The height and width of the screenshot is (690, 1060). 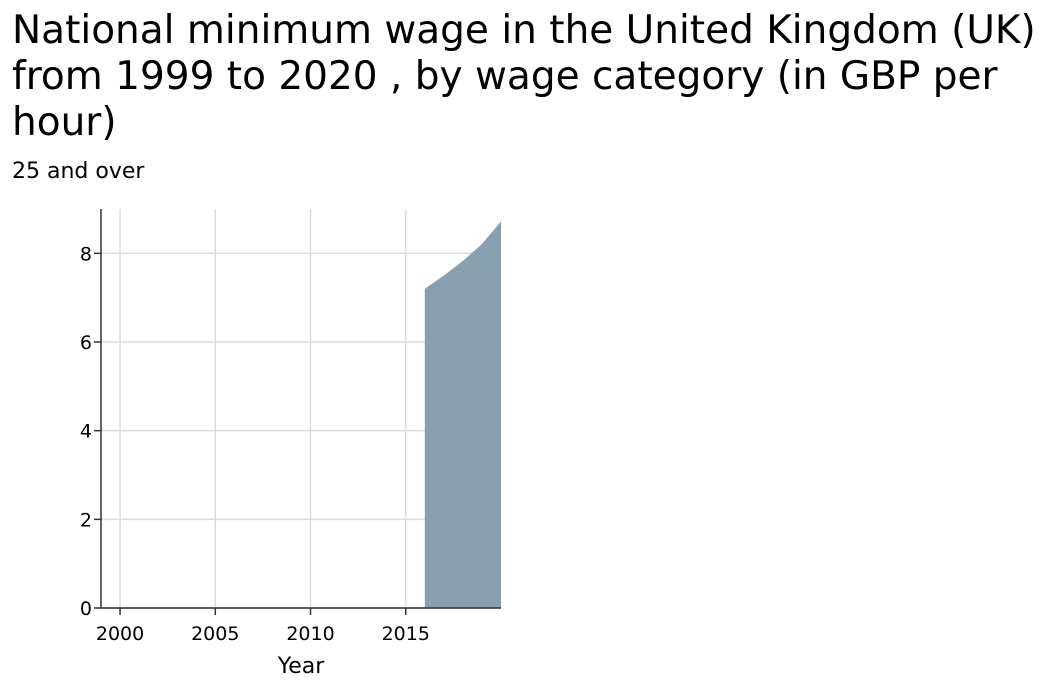 What do you see at coordinates (86, 343) in the screenshot?
I see `y-tick-label-6: 6` at bounding box center [86, 343].